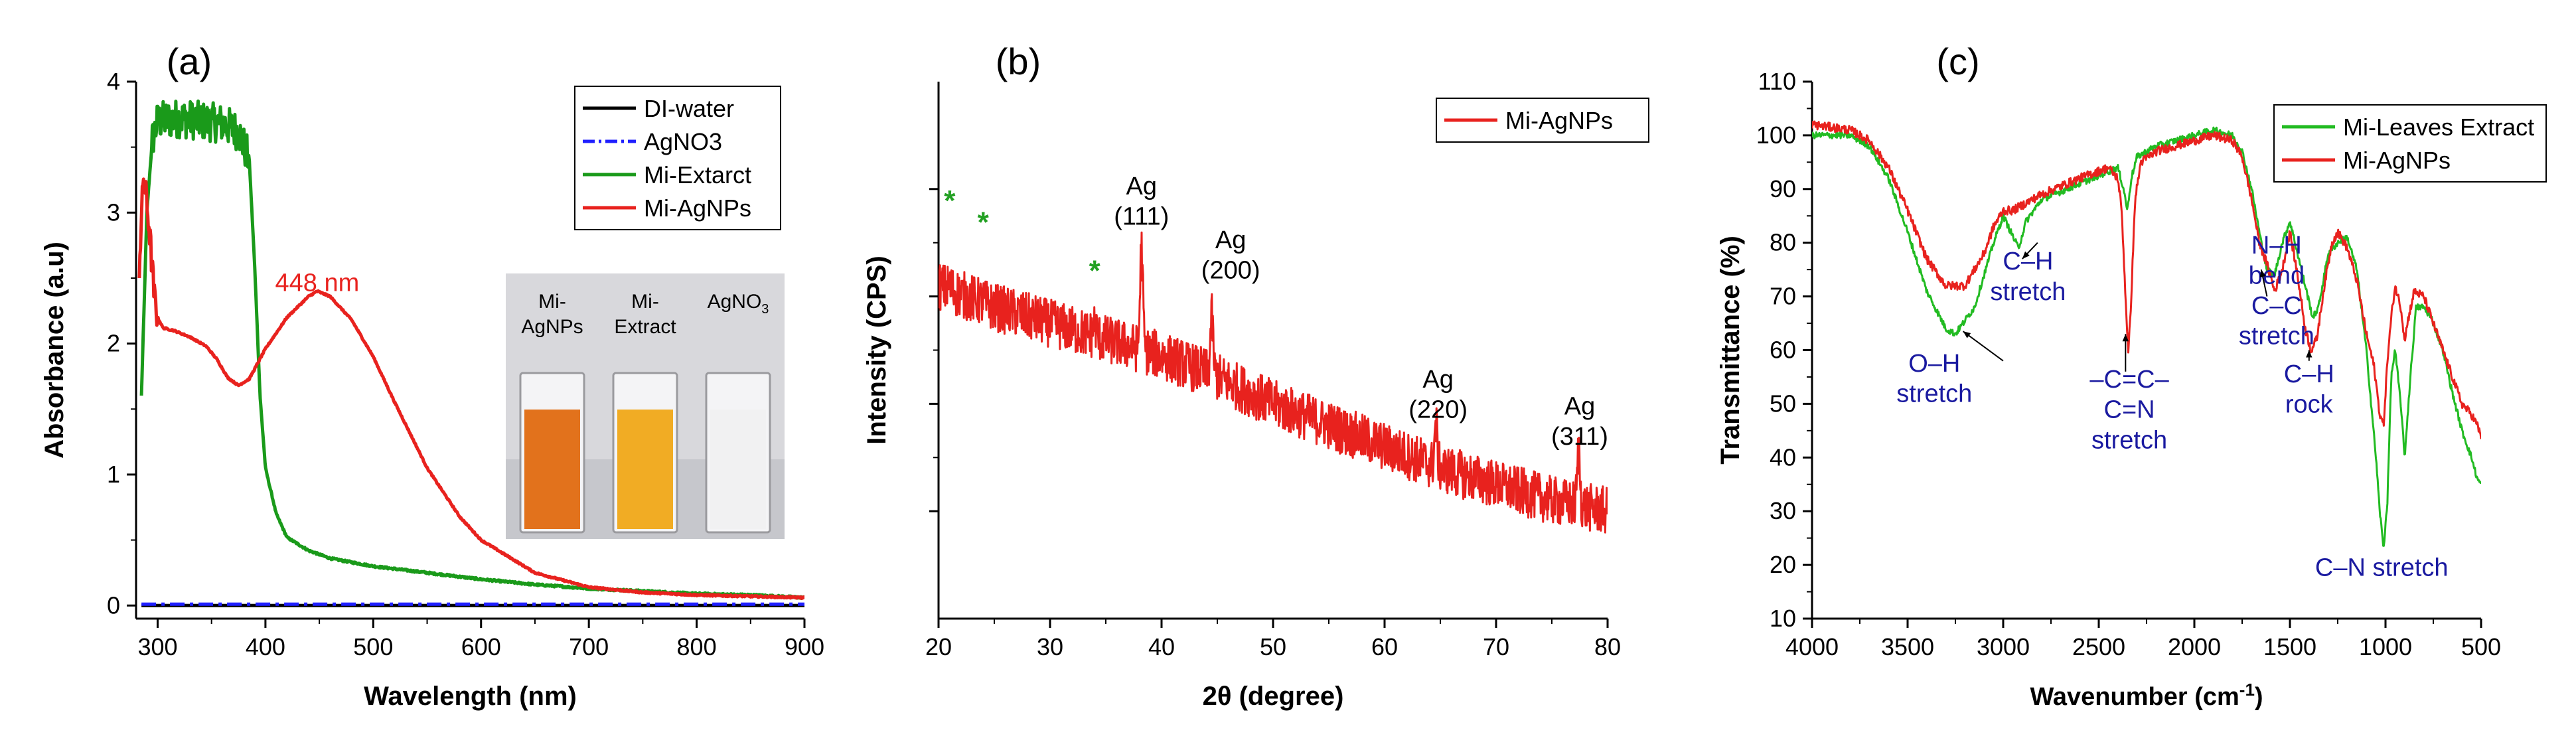  I want to click on y-tick-label: 40, so click(1783, 457).